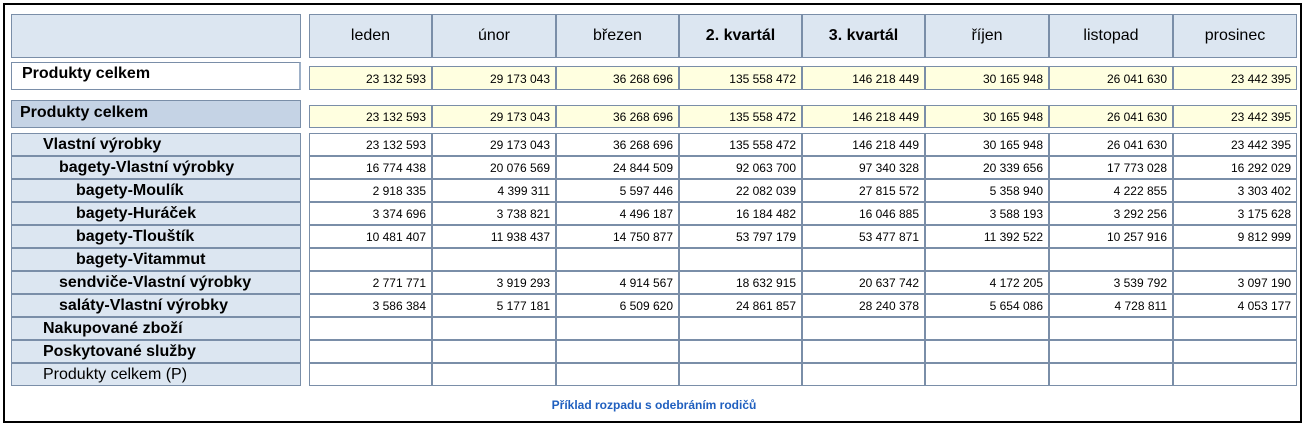  What do you see at coordinates (156, 76) in the screenshot?
I see `summary-label: Produkty celkem` at bounding box center [156, 76].